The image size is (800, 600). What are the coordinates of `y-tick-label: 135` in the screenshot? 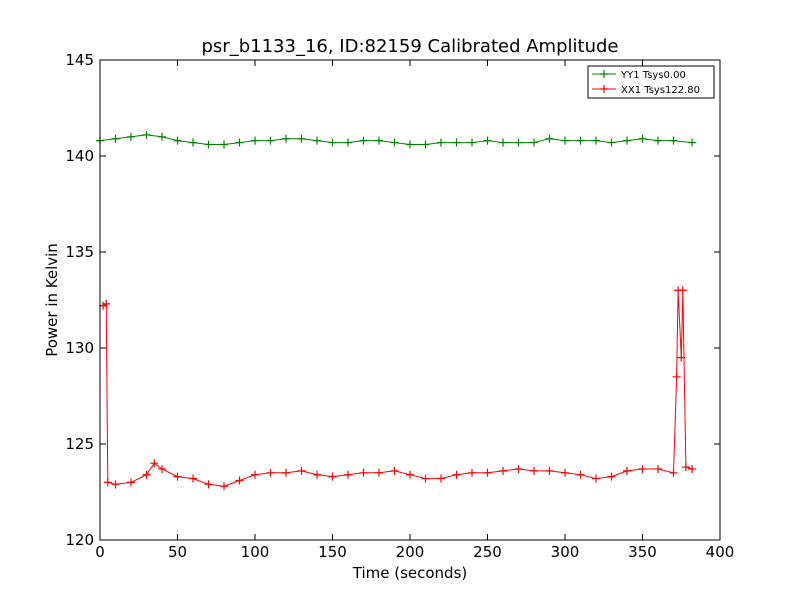 It's located at (79, 252).